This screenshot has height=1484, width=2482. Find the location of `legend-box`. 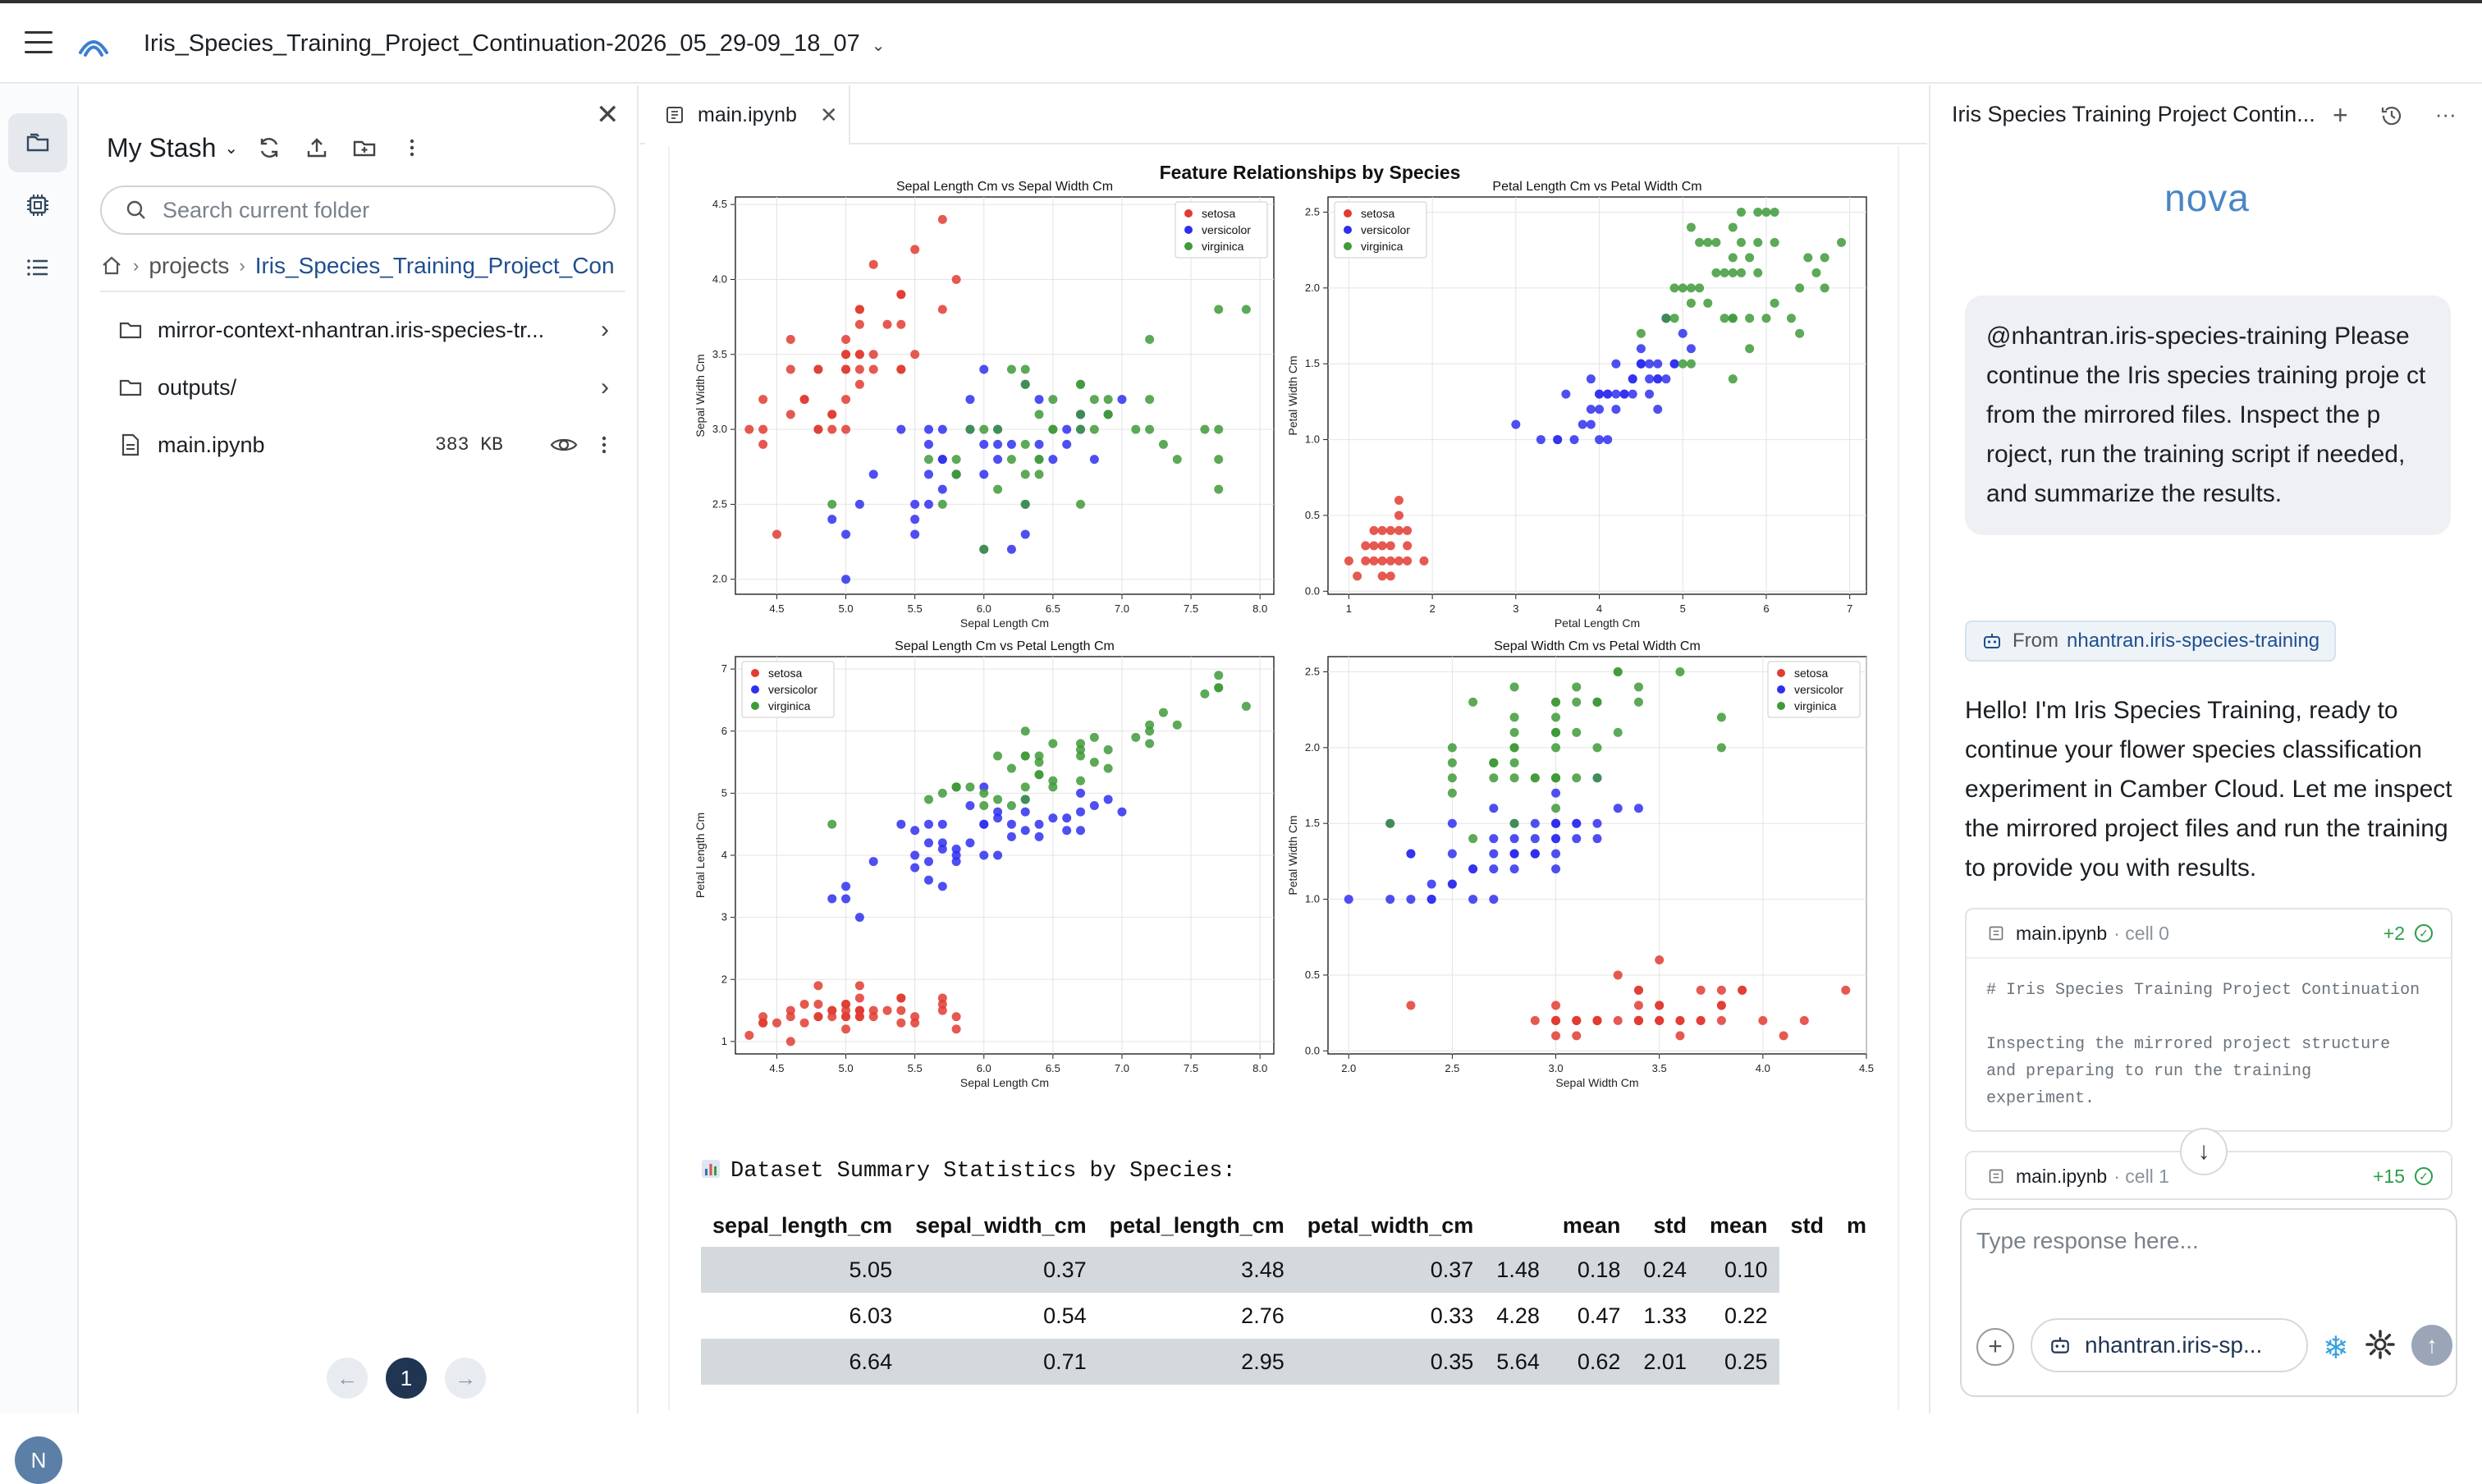

legend-box is located at coordinates (788, 689).